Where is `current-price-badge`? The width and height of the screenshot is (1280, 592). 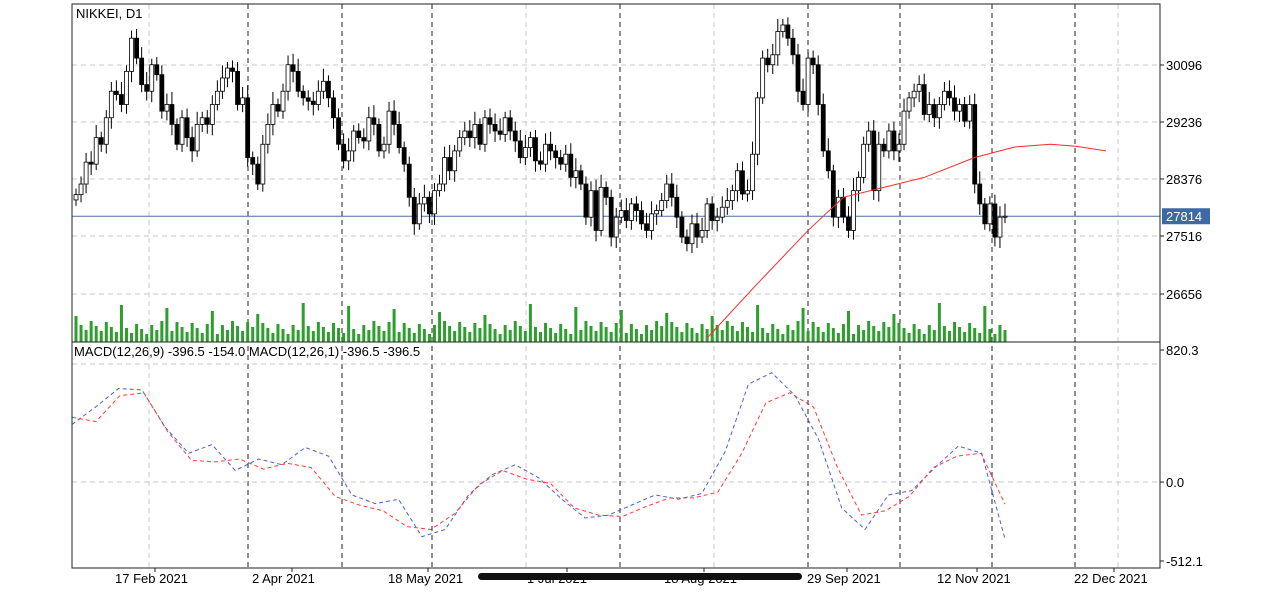 current-price-badge is located at coordinates (1186, 216).